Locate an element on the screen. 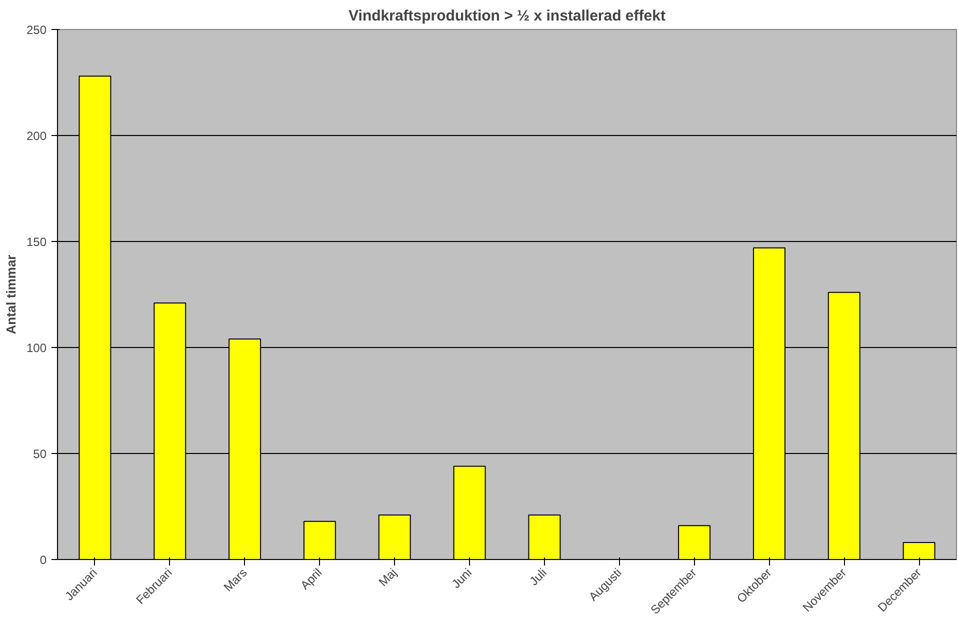  y-axis-title: Antal timmar is located at coordinates (10, 294).